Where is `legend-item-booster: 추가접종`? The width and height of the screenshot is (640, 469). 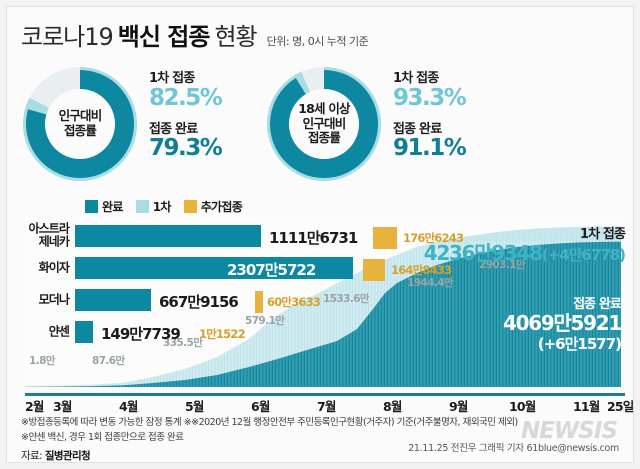 legend-item-booster: 추가접종 is located at coordinates (213, 206).